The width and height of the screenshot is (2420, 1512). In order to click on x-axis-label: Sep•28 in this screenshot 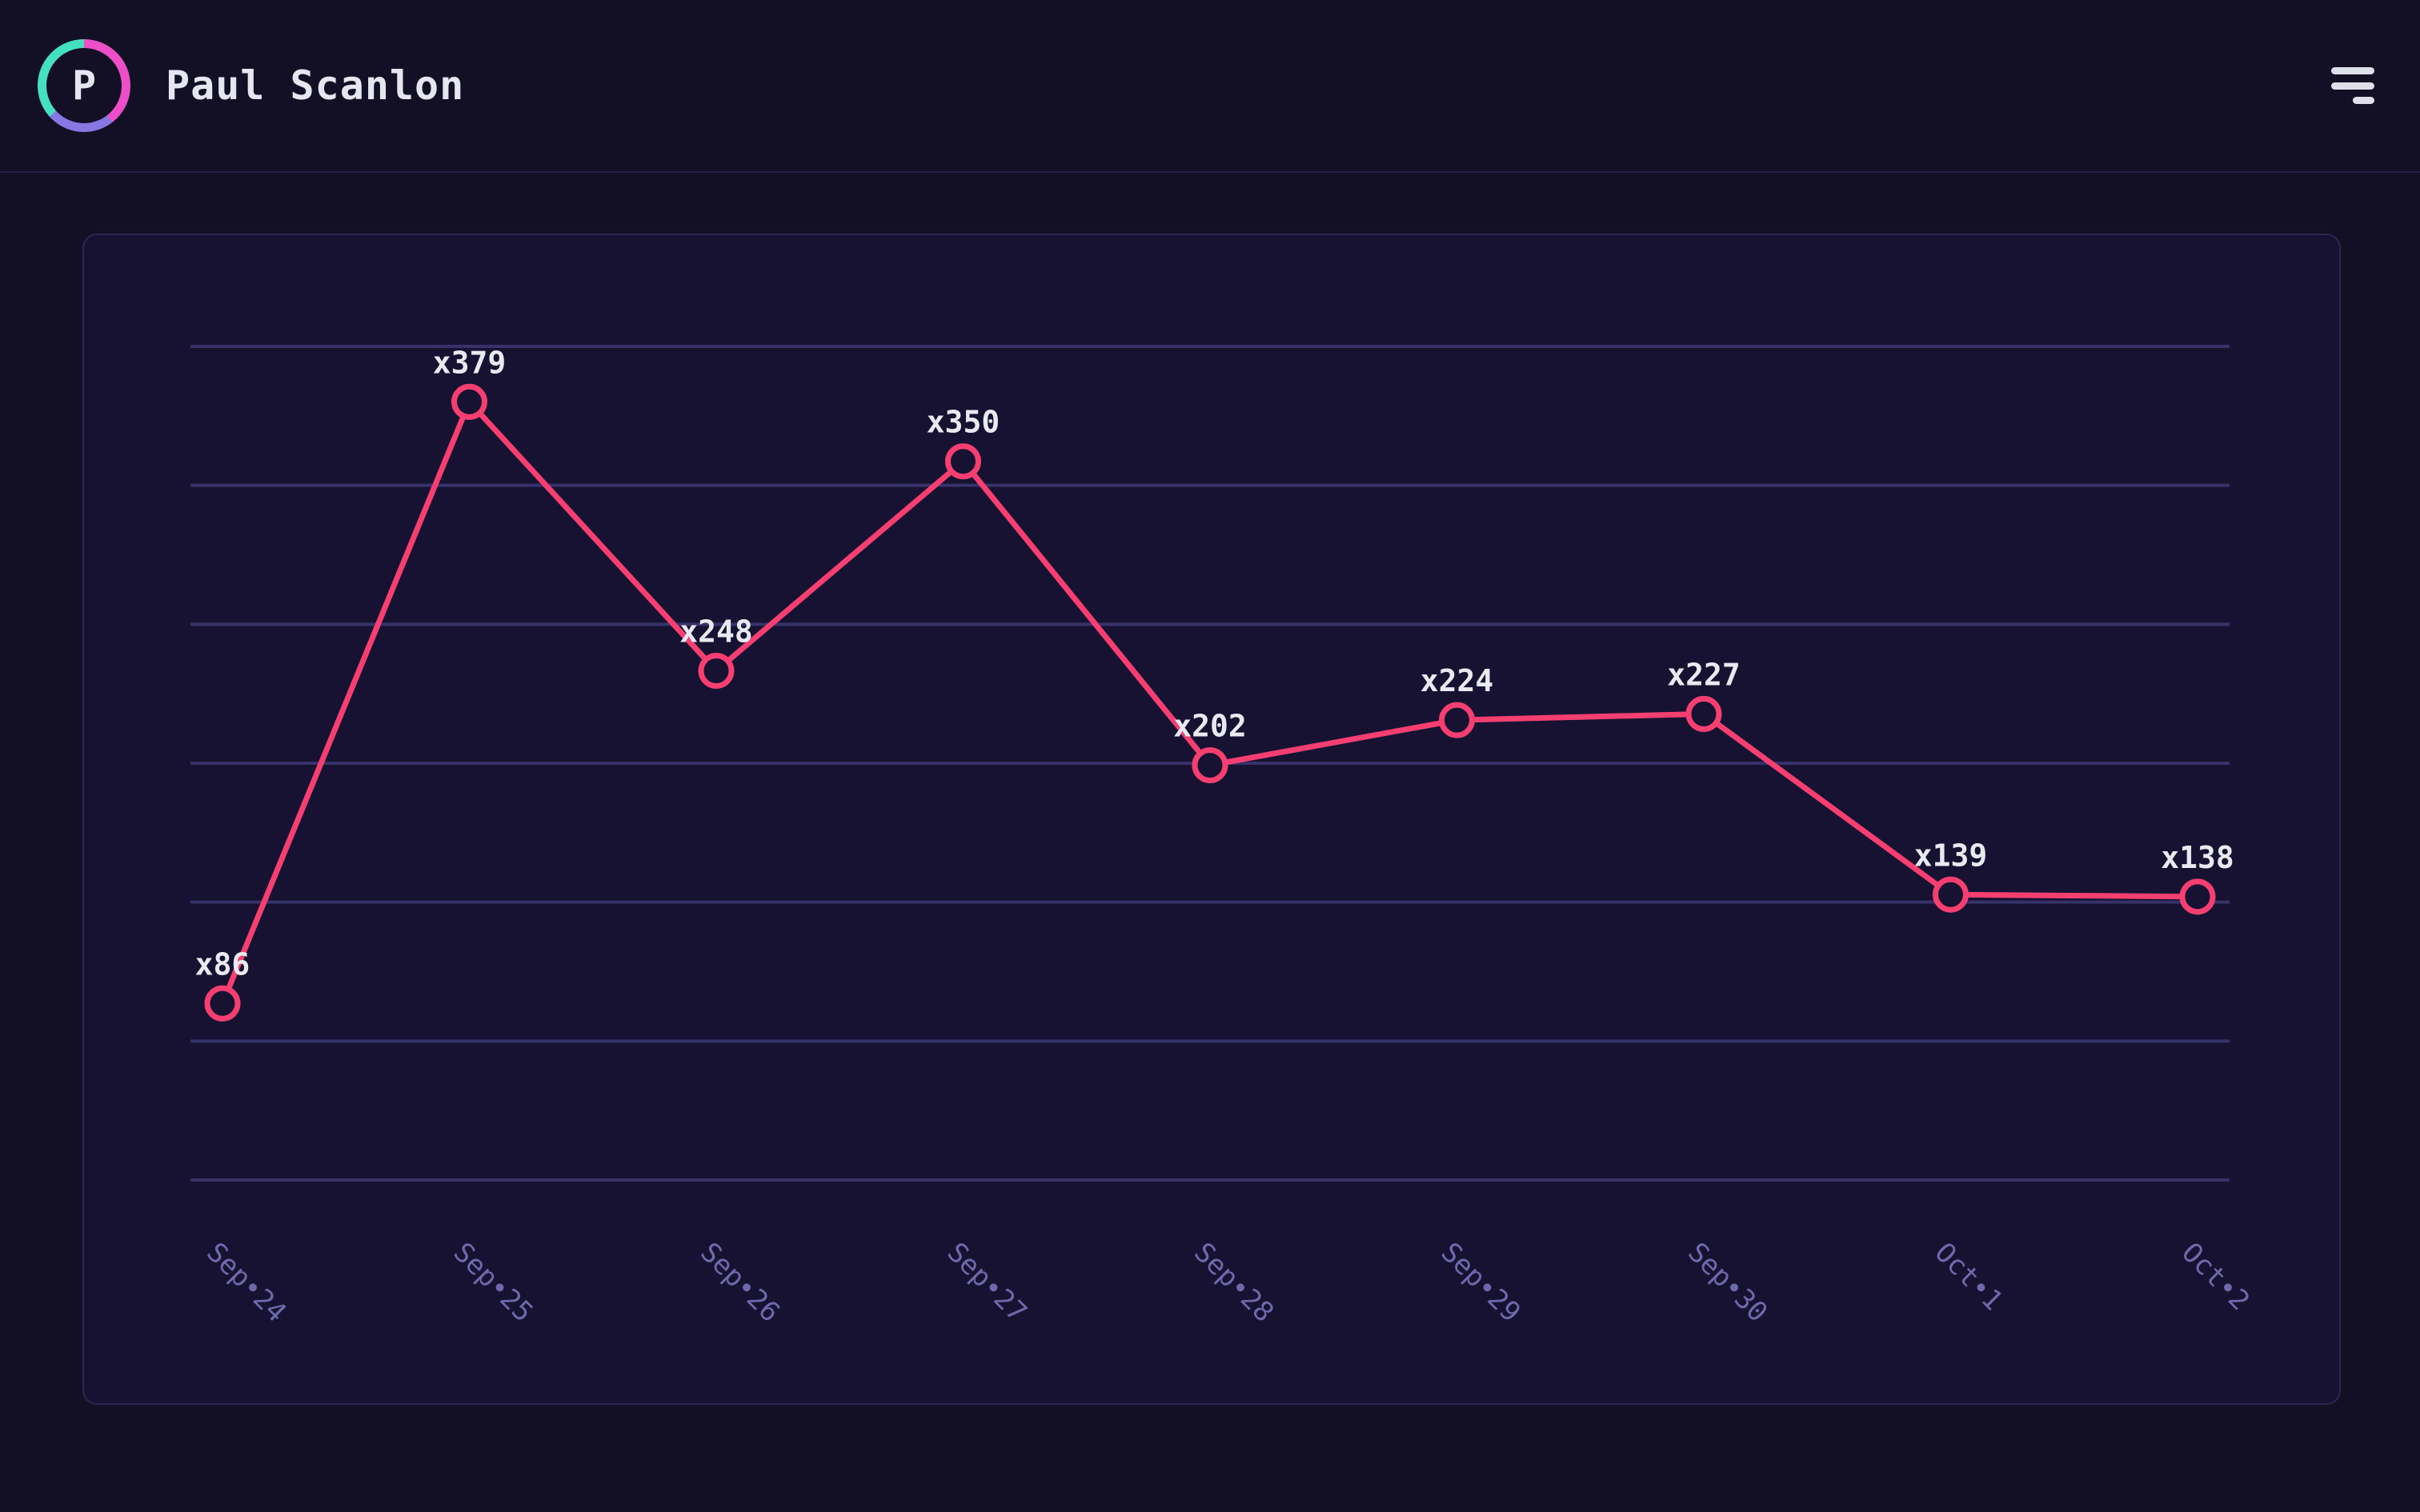, I will do `click(1234, 1283)`.